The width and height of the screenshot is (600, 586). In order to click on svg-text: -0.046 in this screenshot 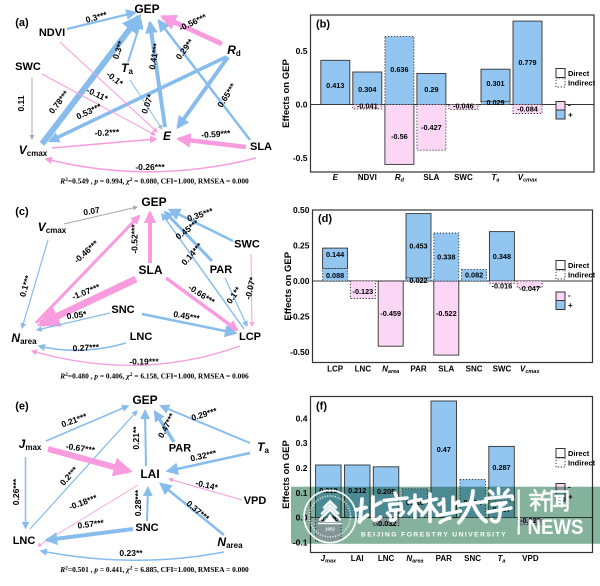, I will do `click(463, 106)`.